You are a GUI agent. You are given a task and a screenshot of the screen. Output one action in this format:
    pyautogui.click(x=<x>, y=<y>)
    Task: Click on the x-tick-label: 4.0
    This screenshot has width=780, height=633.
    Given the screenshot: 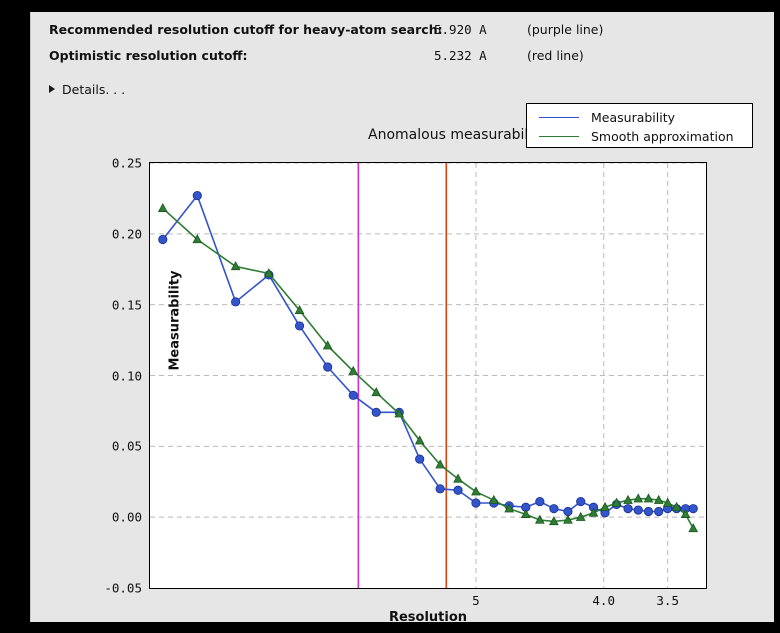 What is the action you would take?
    pyautogui.click(x=603, y=600)
    